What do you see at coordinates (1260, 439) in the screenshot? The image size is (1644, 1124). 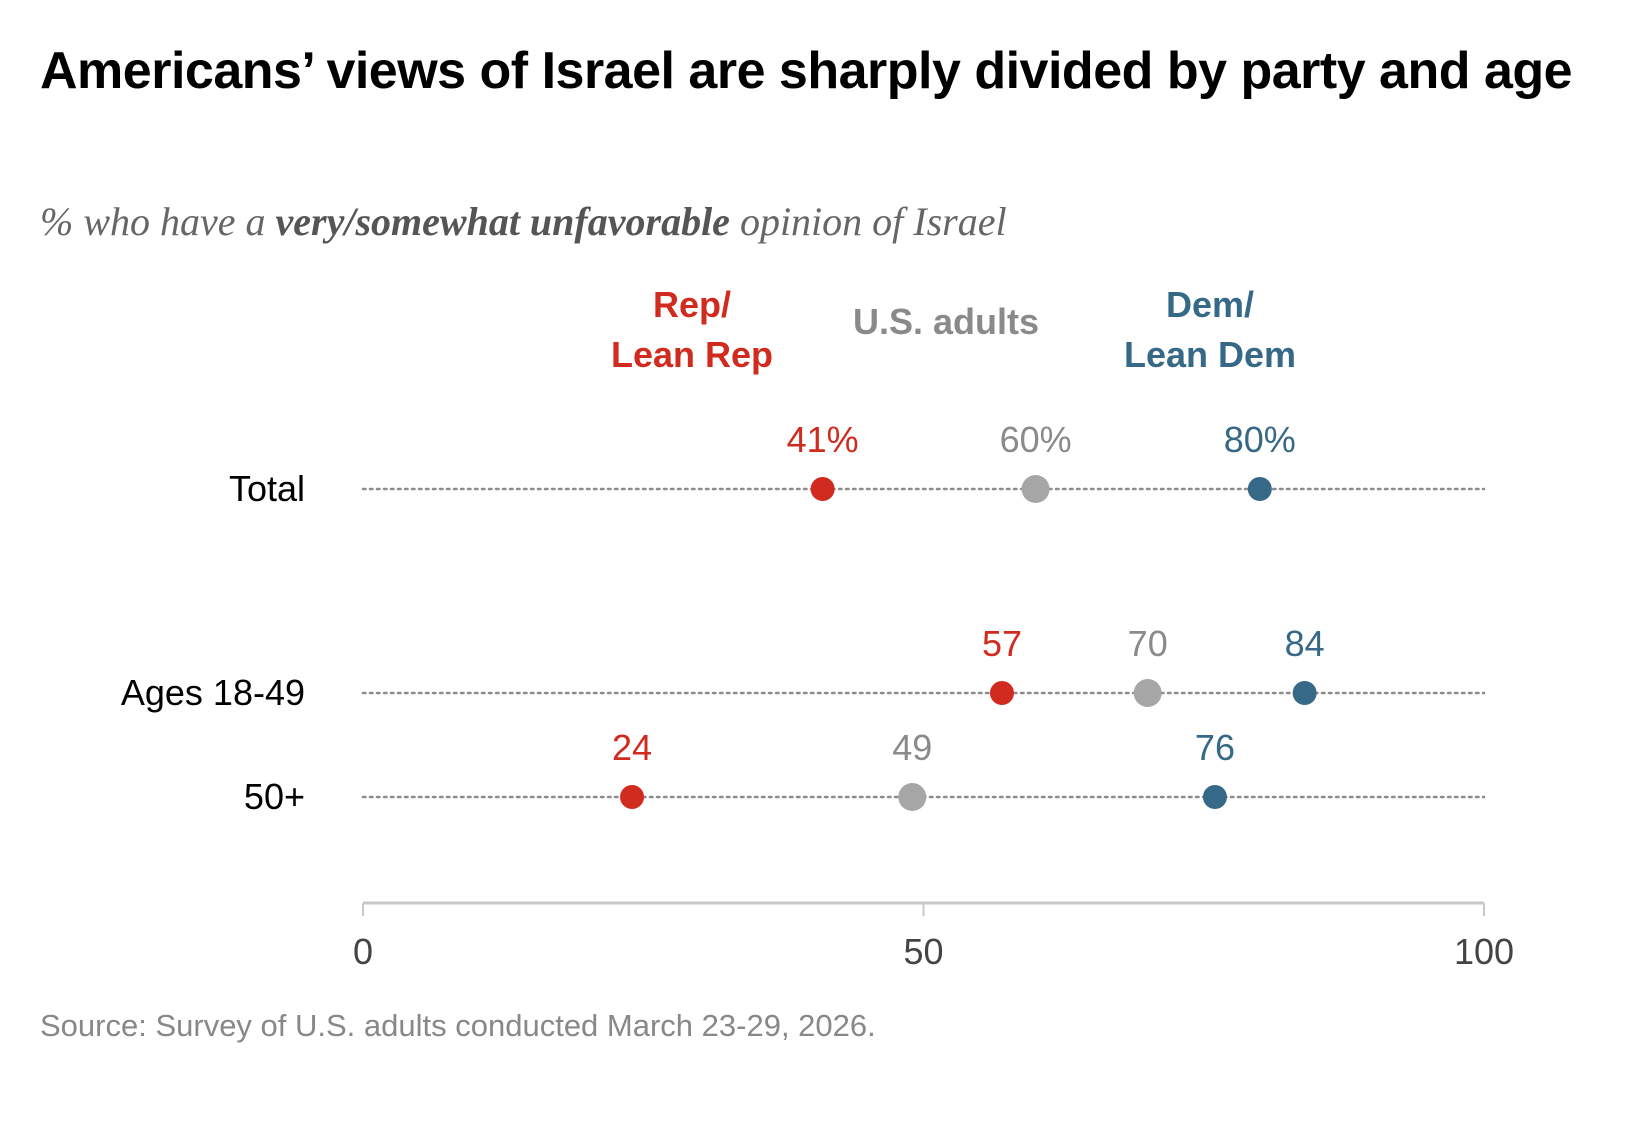 I see `data-label: 80%` at bounding box center [1260, 439].